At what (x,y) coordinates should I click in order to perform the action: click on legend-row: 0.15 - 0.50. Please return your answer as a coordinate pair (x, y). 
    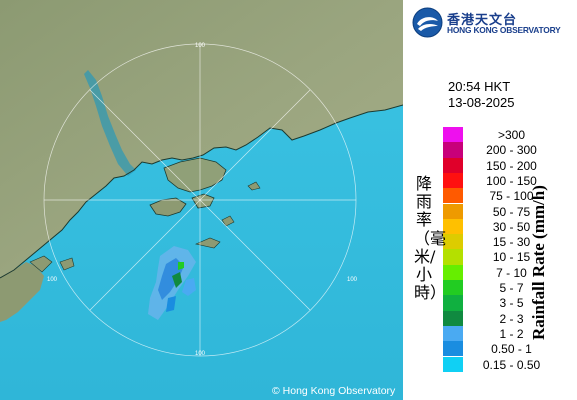
    Looking at the image, I should click on (508, 364).